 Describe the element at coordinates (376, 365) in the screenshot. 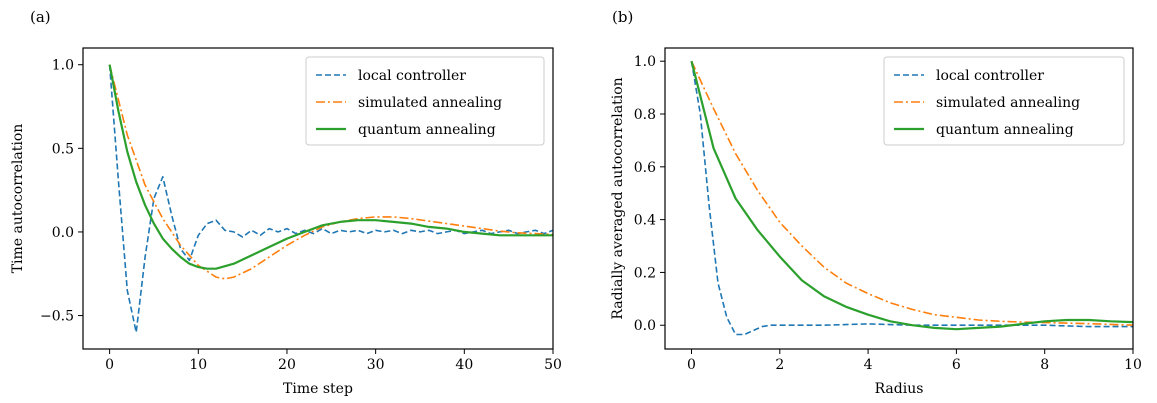

I see `x-tick-label: 30` at that location.